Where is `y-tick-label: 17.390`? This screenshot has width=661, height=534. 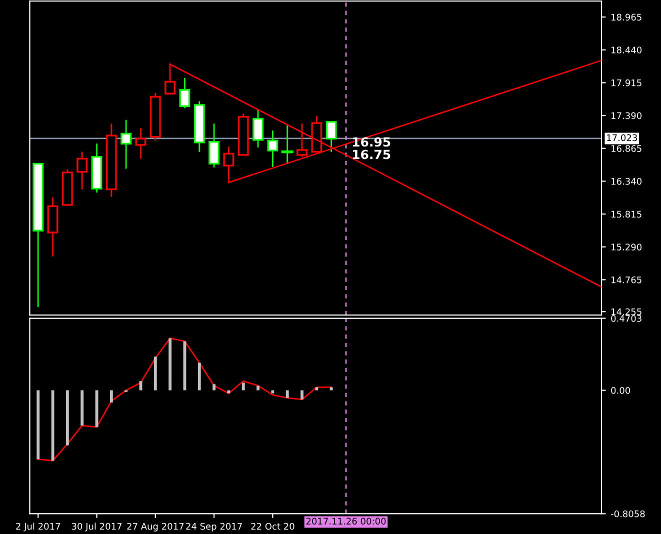 y-tick-label: 17.390 is located at coordinates (627, 116).